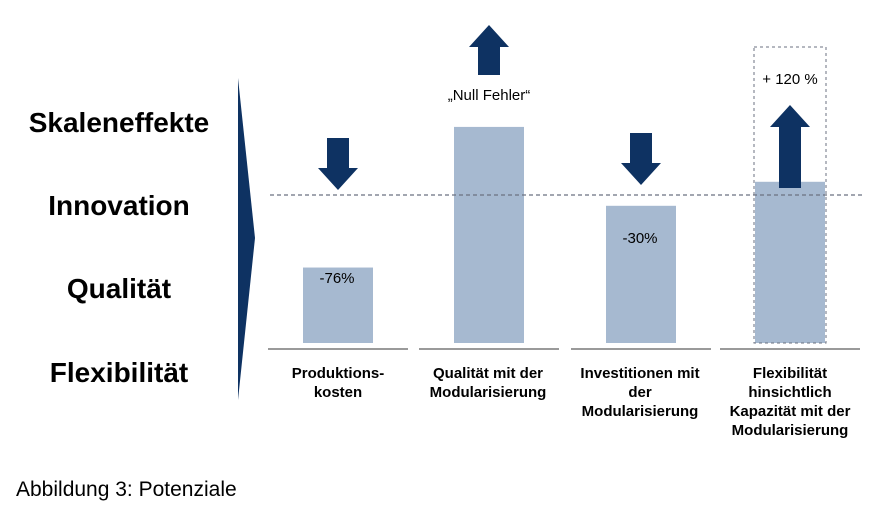 This screenshot has width=886, height=518. What do you see at coordinates (790, 79) in the screenshot?
I see `data-label-flexibilitaet: + 120 %` at bounding box center [790, 79].